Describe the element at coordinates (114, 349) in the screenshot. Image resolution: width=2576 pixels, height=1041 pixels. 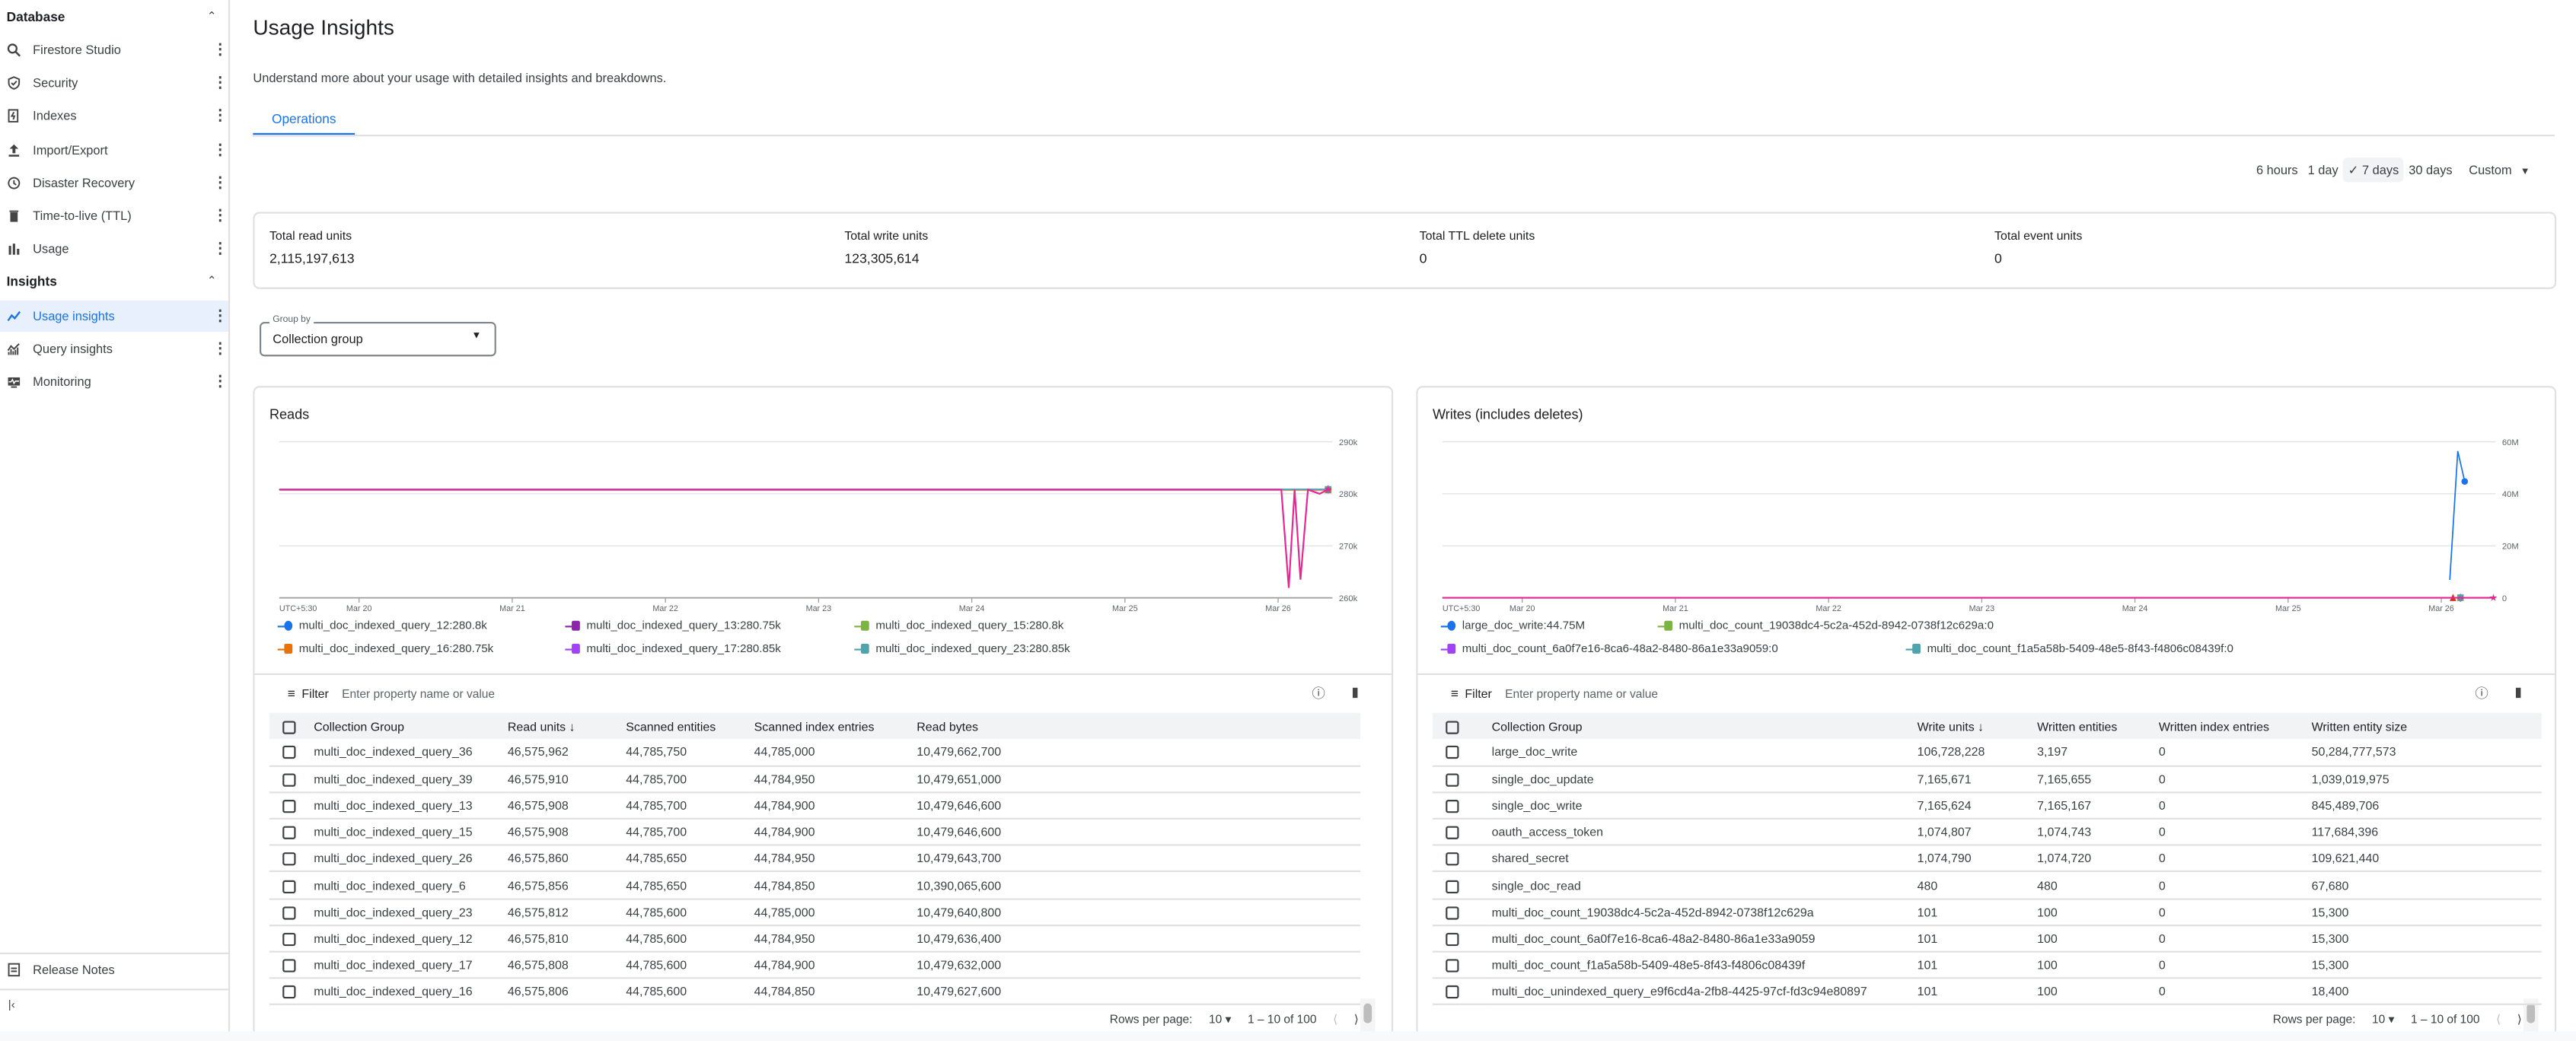
I see `sidebar-item-query-insights: Query insights ⋮` at that location.